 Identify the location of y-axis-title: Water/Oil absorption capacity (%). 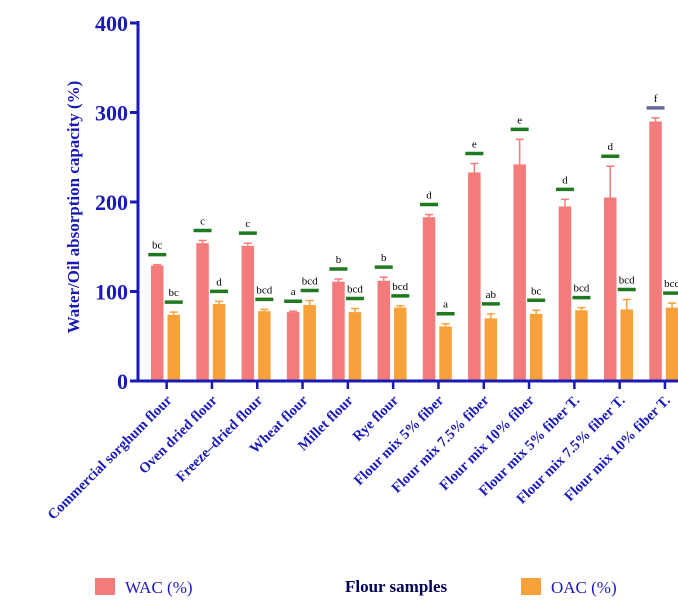
(73, 207).